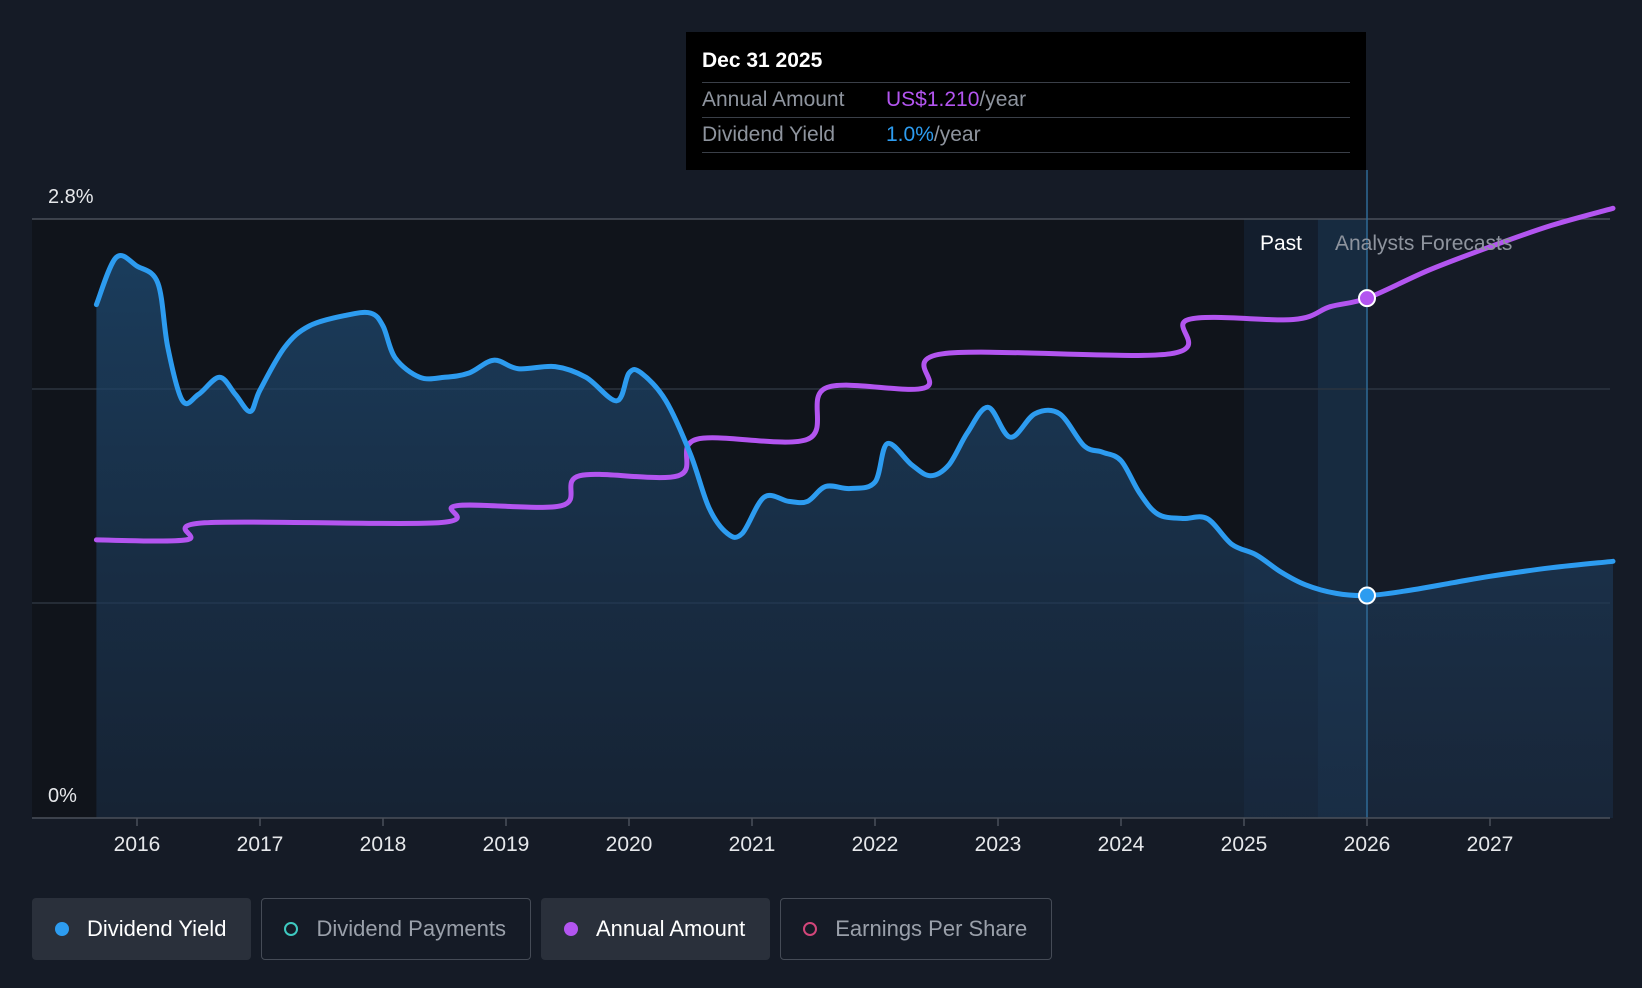 This screenshot has width=1642, height=988. Describe the element at coordinates (1003, 99) in the screenshot. I see `tooltip-annual-amount-unit: /year` at that location.